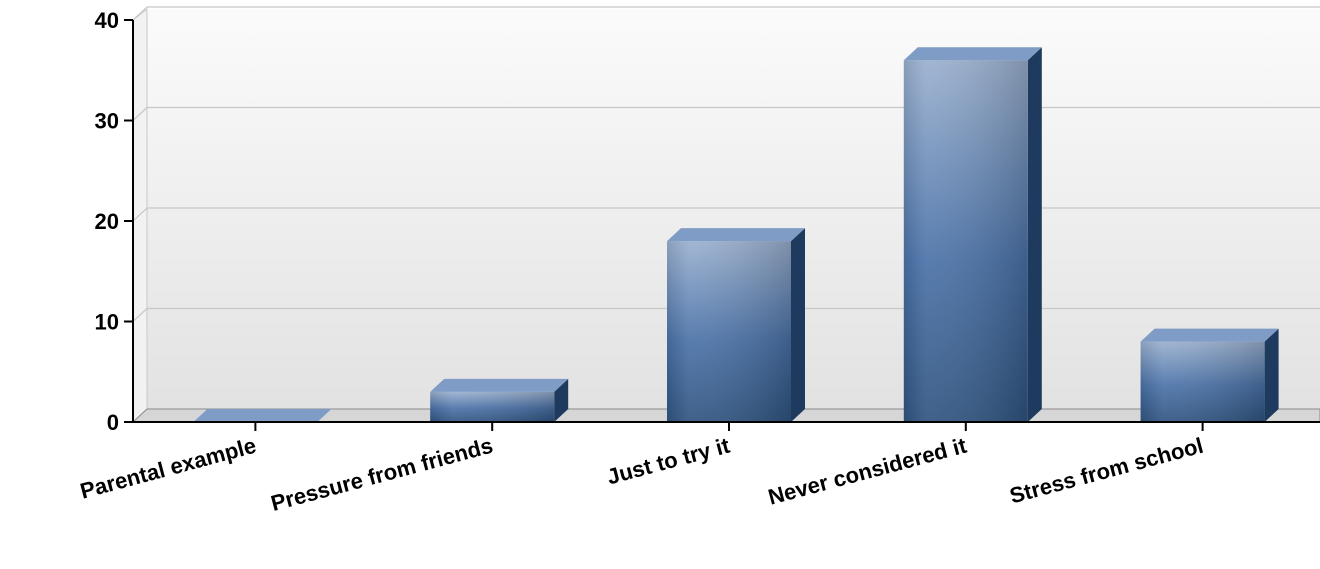 This screenshot has width=1320, height=569. Describe the element at coordinates (867, 471) in the screenshot. I see `x-category-label: Never considered it` at that location.